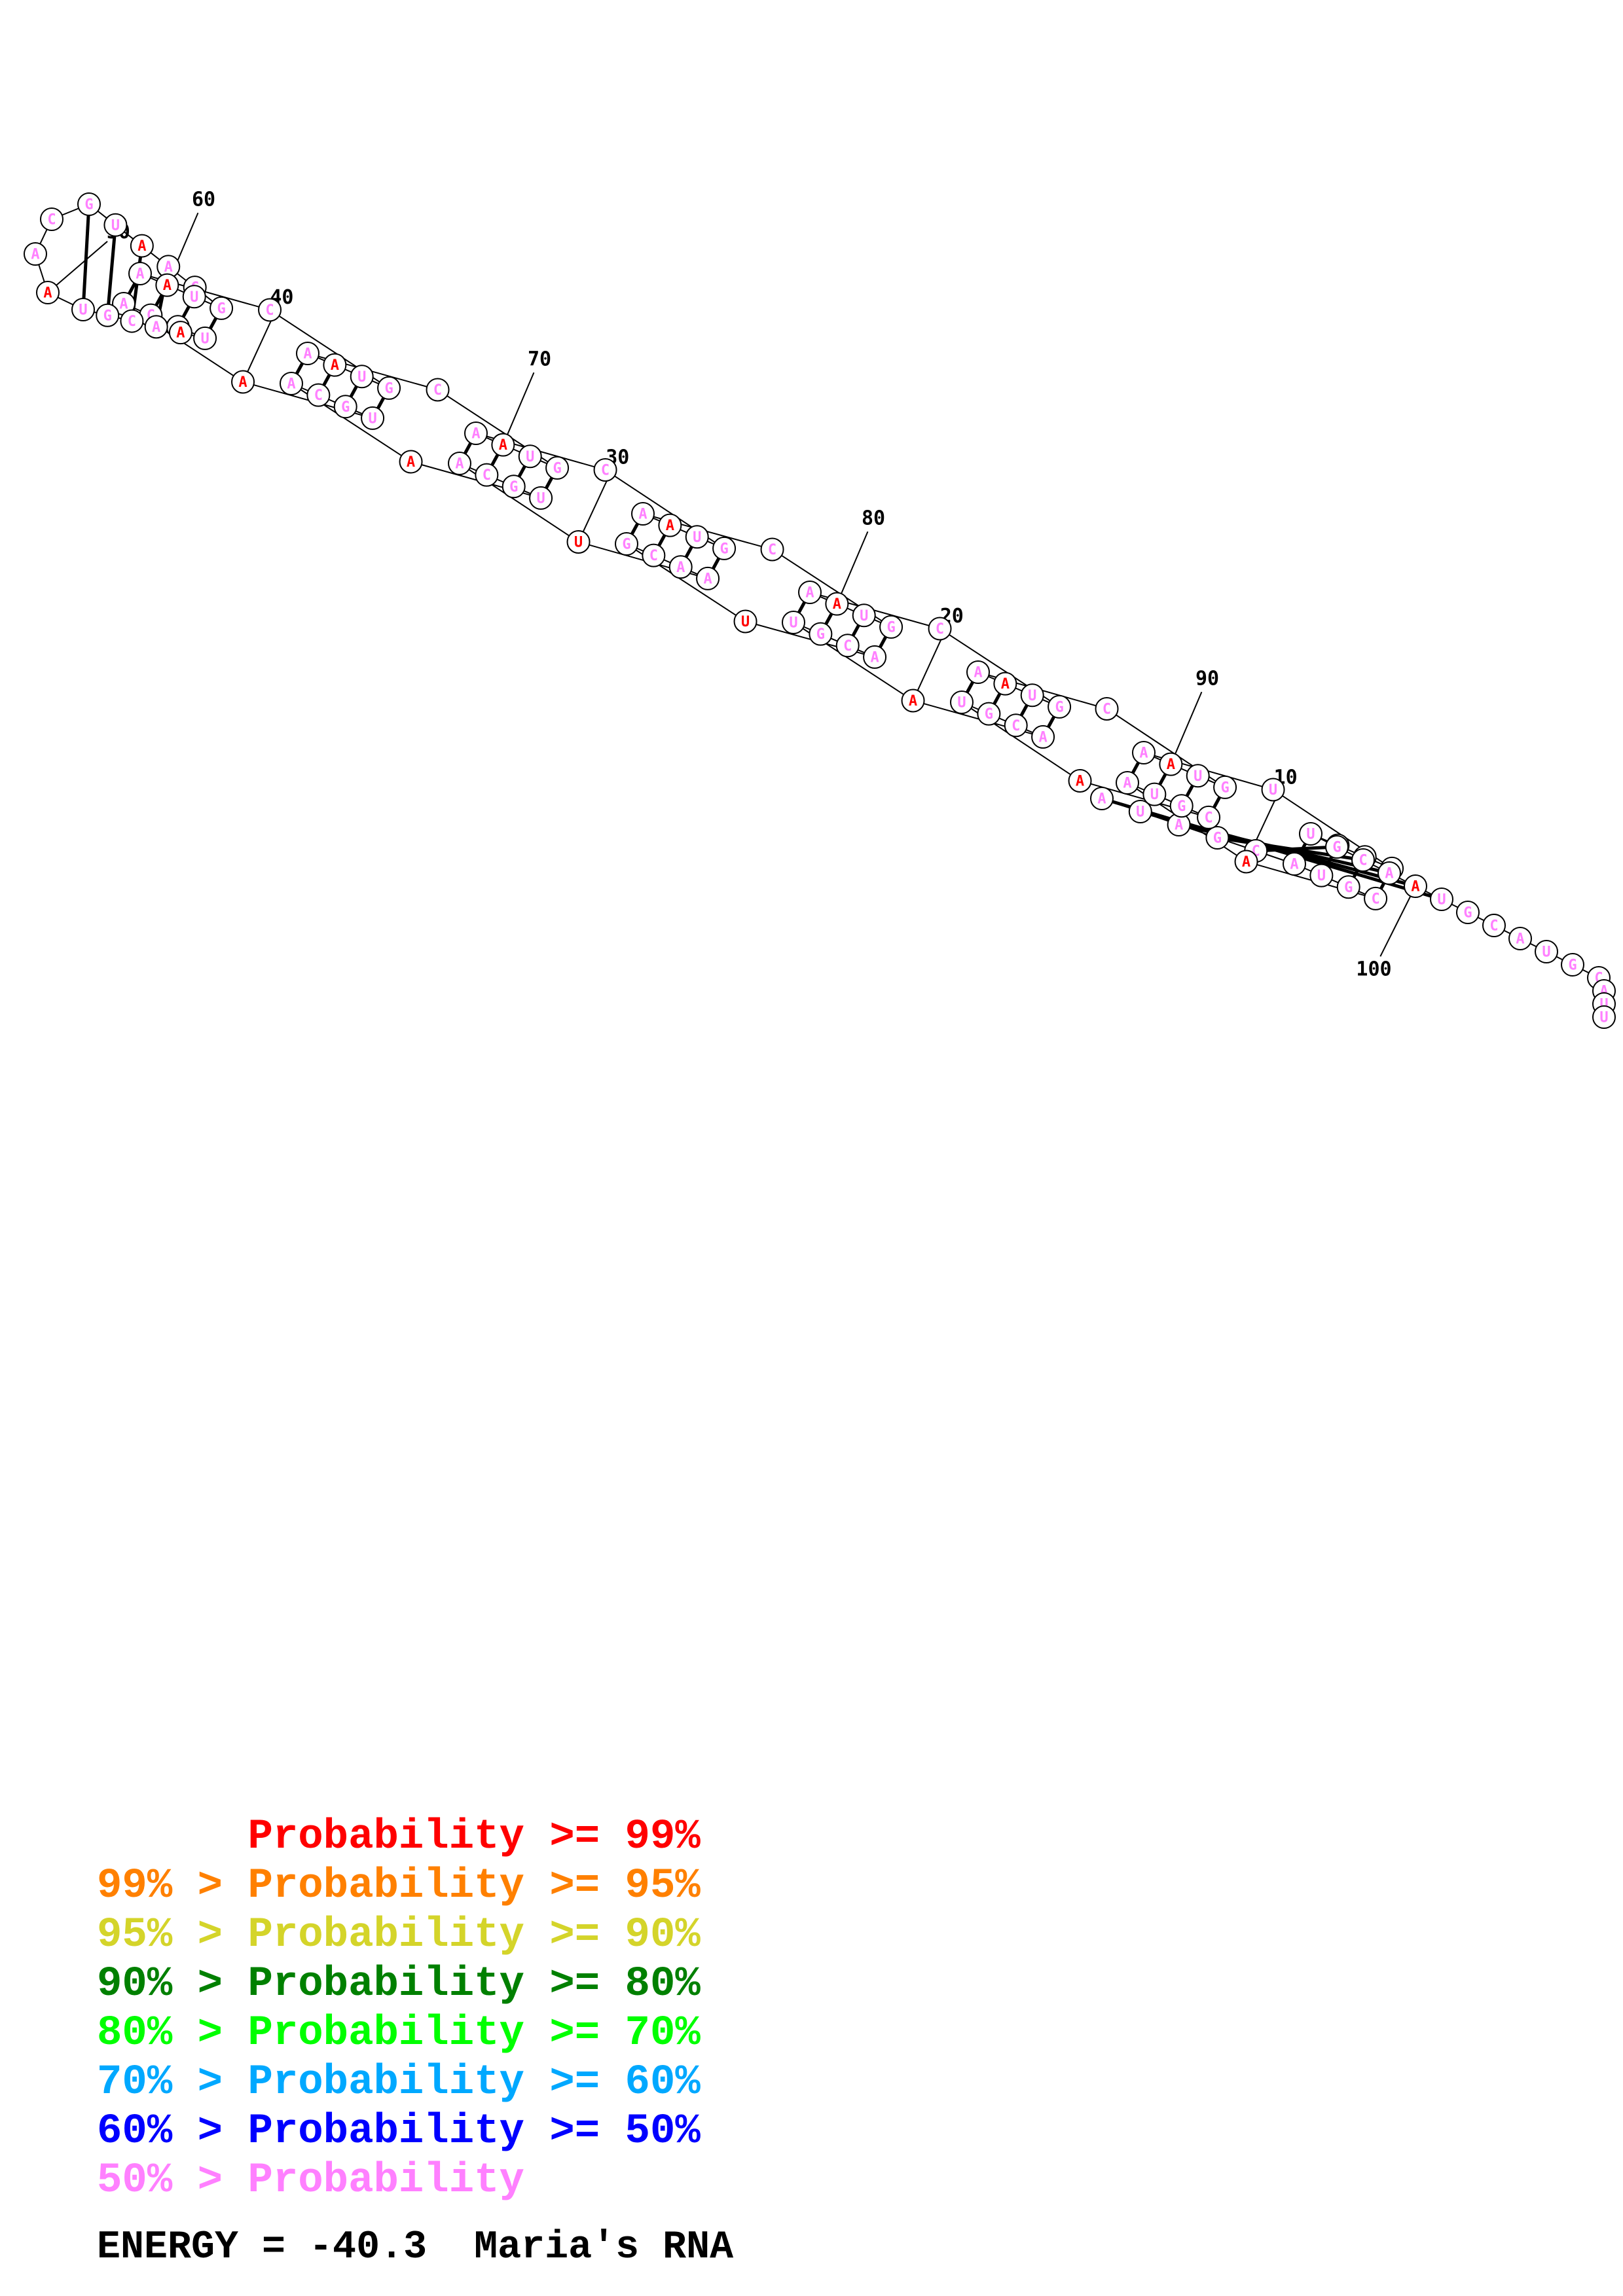 Image resolution: width=1623 pixels, height=2296 pixels. I want to click on legend-row: 99% > Probability >= 95%, so click(399, 1886).